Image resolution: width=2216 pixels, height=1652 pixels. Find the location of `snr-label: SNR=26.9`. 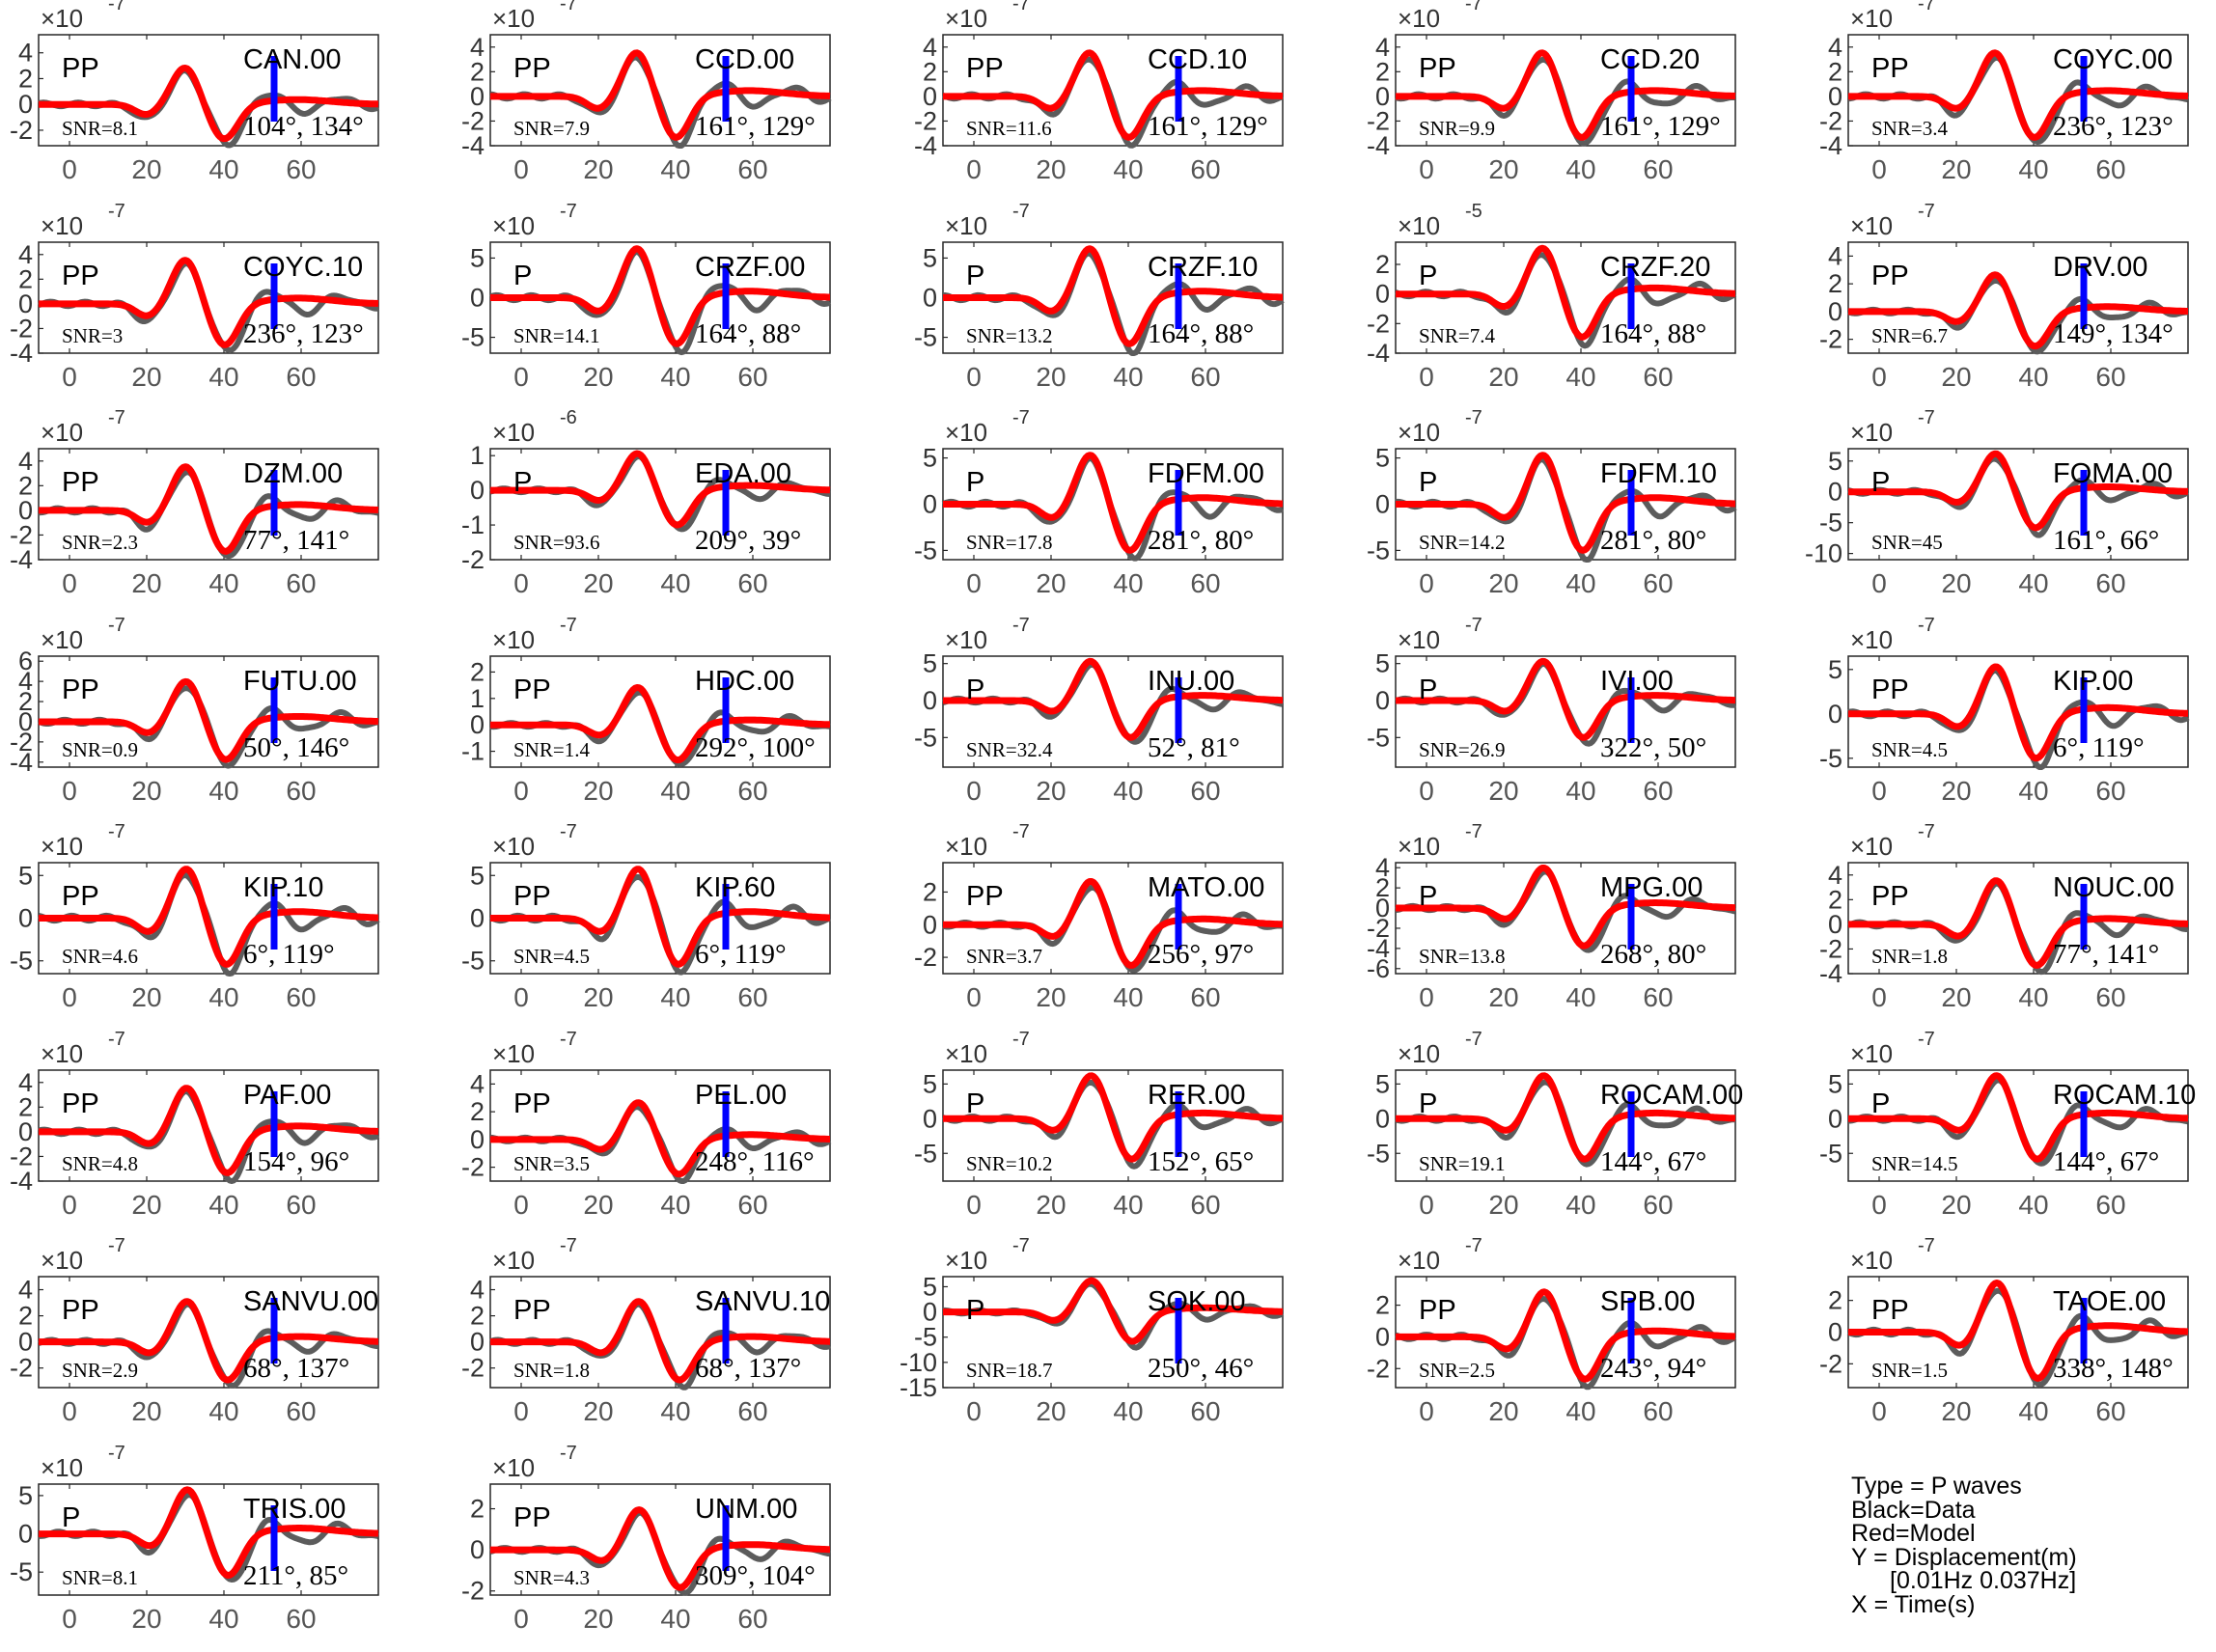

snr-label: SNR=26.9 is located at coordinates (1462, 749).